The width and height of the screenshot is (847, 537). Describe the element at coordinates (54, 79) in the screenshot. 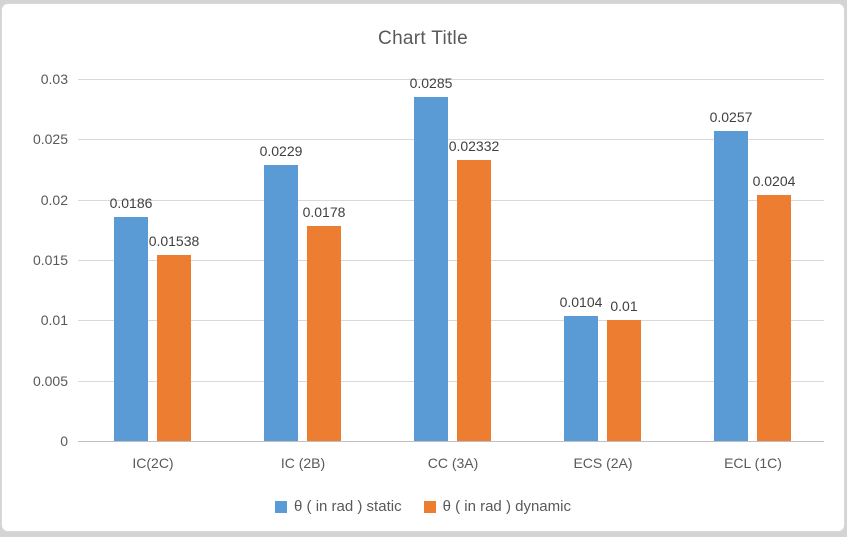

I see `y-tick-label: 0.03` at that location.